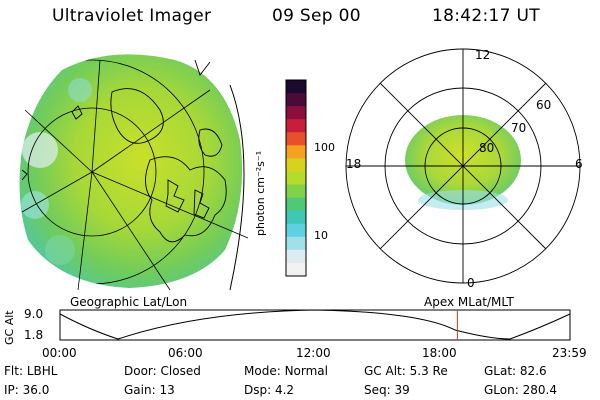 The height and width of the screenshot is (400, 600). What do you see at coordinates (185, 353) in the screenshot?
I see `time-tick-0600: 06:00` at bounding box center [185, 353].